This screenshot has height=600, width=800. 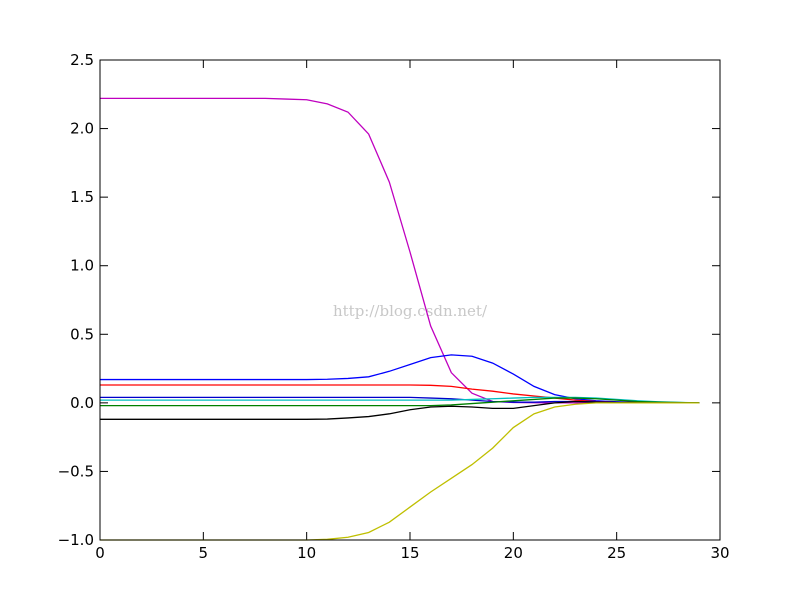 What do you see at coordinates (306, 553) in the screenshot?
I see `x-tick-label: 10` at bounding box center [306, 553].